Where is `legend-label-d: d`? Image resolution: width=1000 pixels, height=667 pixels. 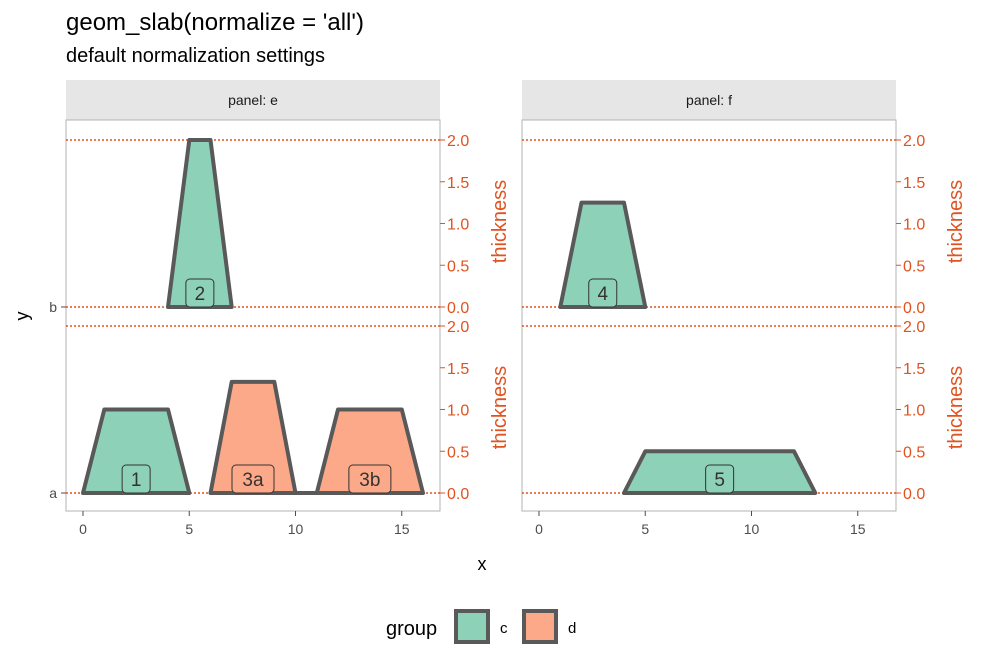 legend-label-d: d is located at coordinates (572, 628).